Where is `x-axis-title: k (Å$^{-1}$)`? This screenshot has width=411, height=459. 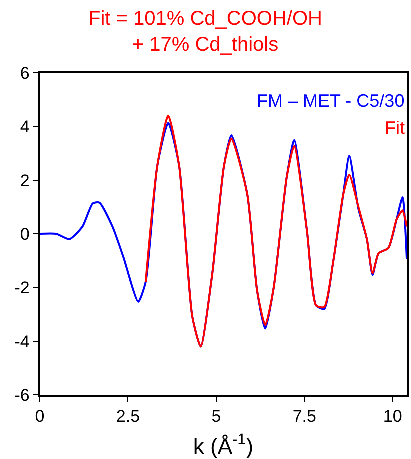
x-axis-title: k (Å$^{-1}$) is located at coordinates (223, 445).